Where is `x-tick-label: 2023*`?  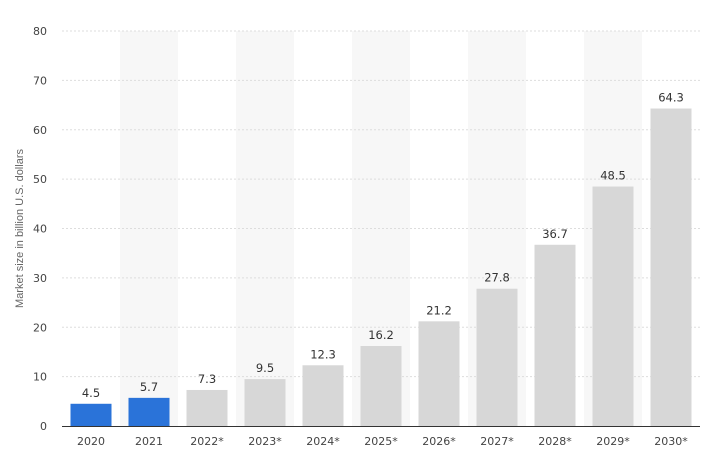
x-tick-label: 2023* is located at coordinates (265, 441).